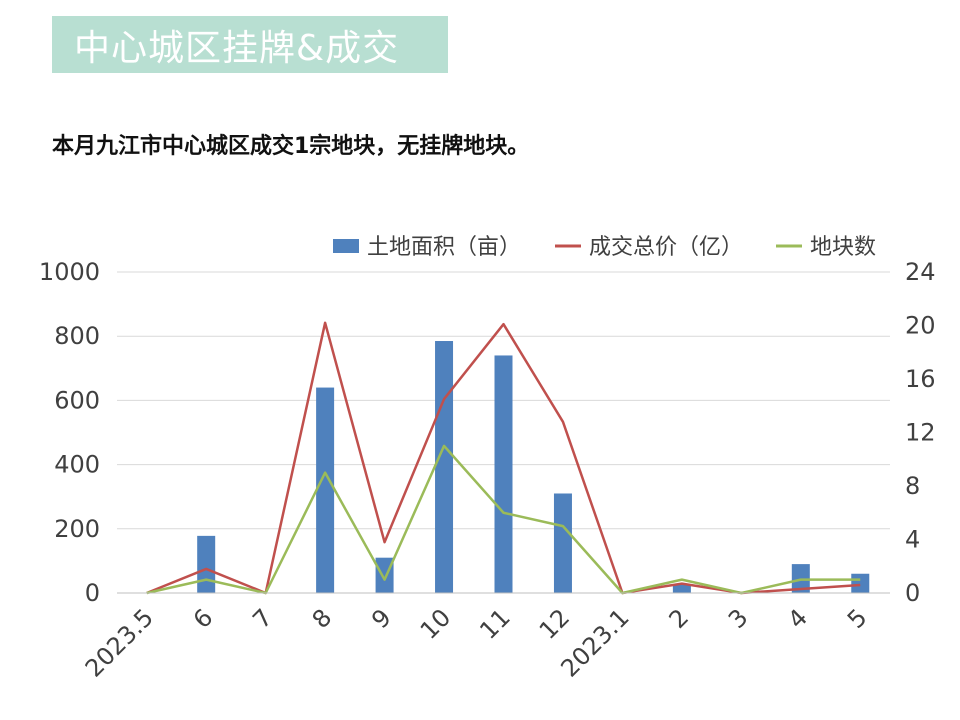 This screenshot has height=720, width=960. I want to click on left-tick-label: 600, so click(77, 400).